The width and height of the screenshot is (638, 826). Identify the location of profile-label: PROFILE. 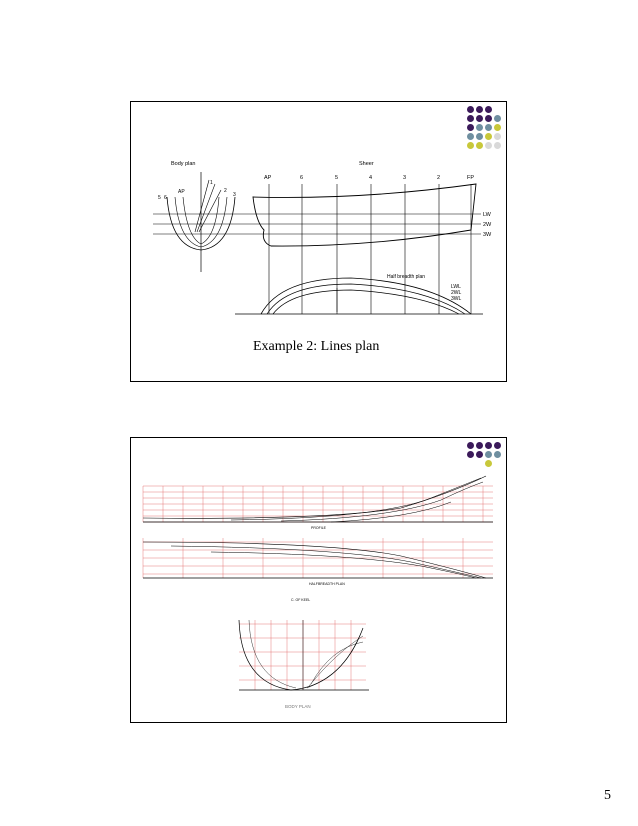
(319, 528).